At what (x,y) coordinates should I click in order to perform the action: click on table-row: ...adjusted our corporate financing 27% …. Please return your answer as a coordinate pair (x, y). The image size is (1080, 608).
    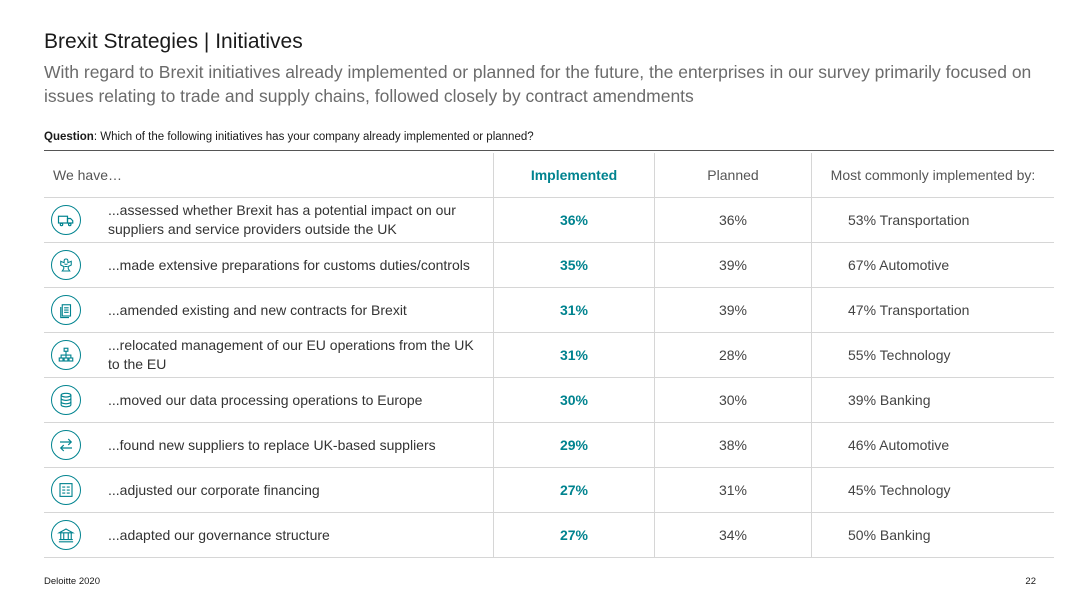
    Looking at the image, I should click on (549, 490).